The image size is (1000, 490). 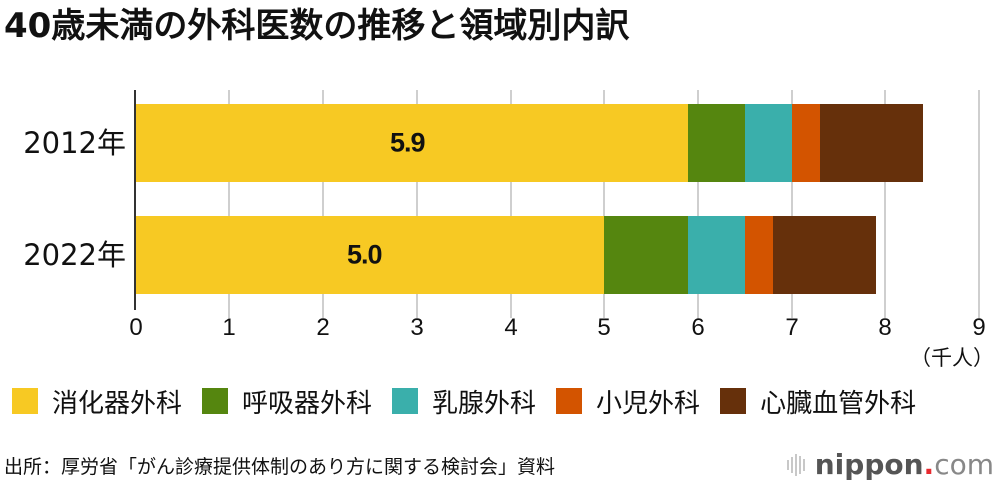 I want to click on segment-gastro: 5.0, so click(x=369, y=255).